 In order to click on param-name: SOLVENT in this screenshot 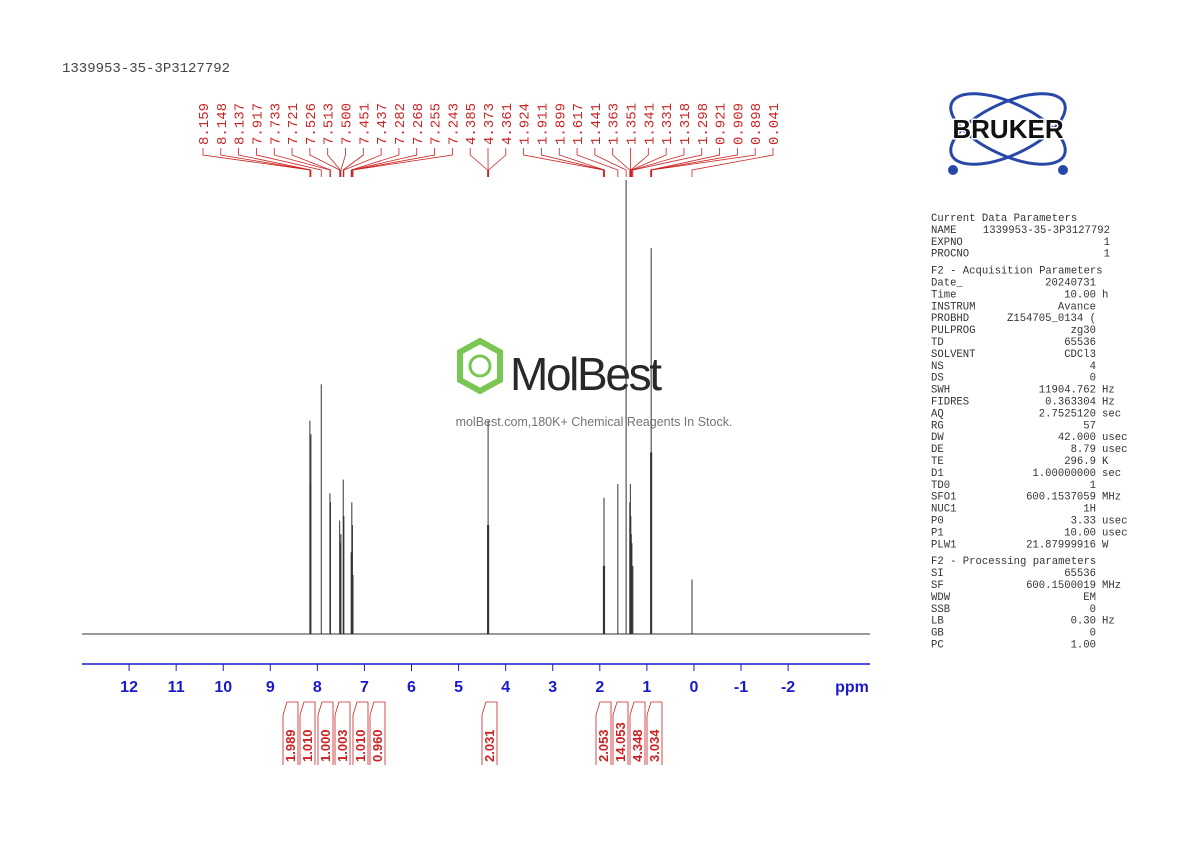, I will do `click(953, 355)`.